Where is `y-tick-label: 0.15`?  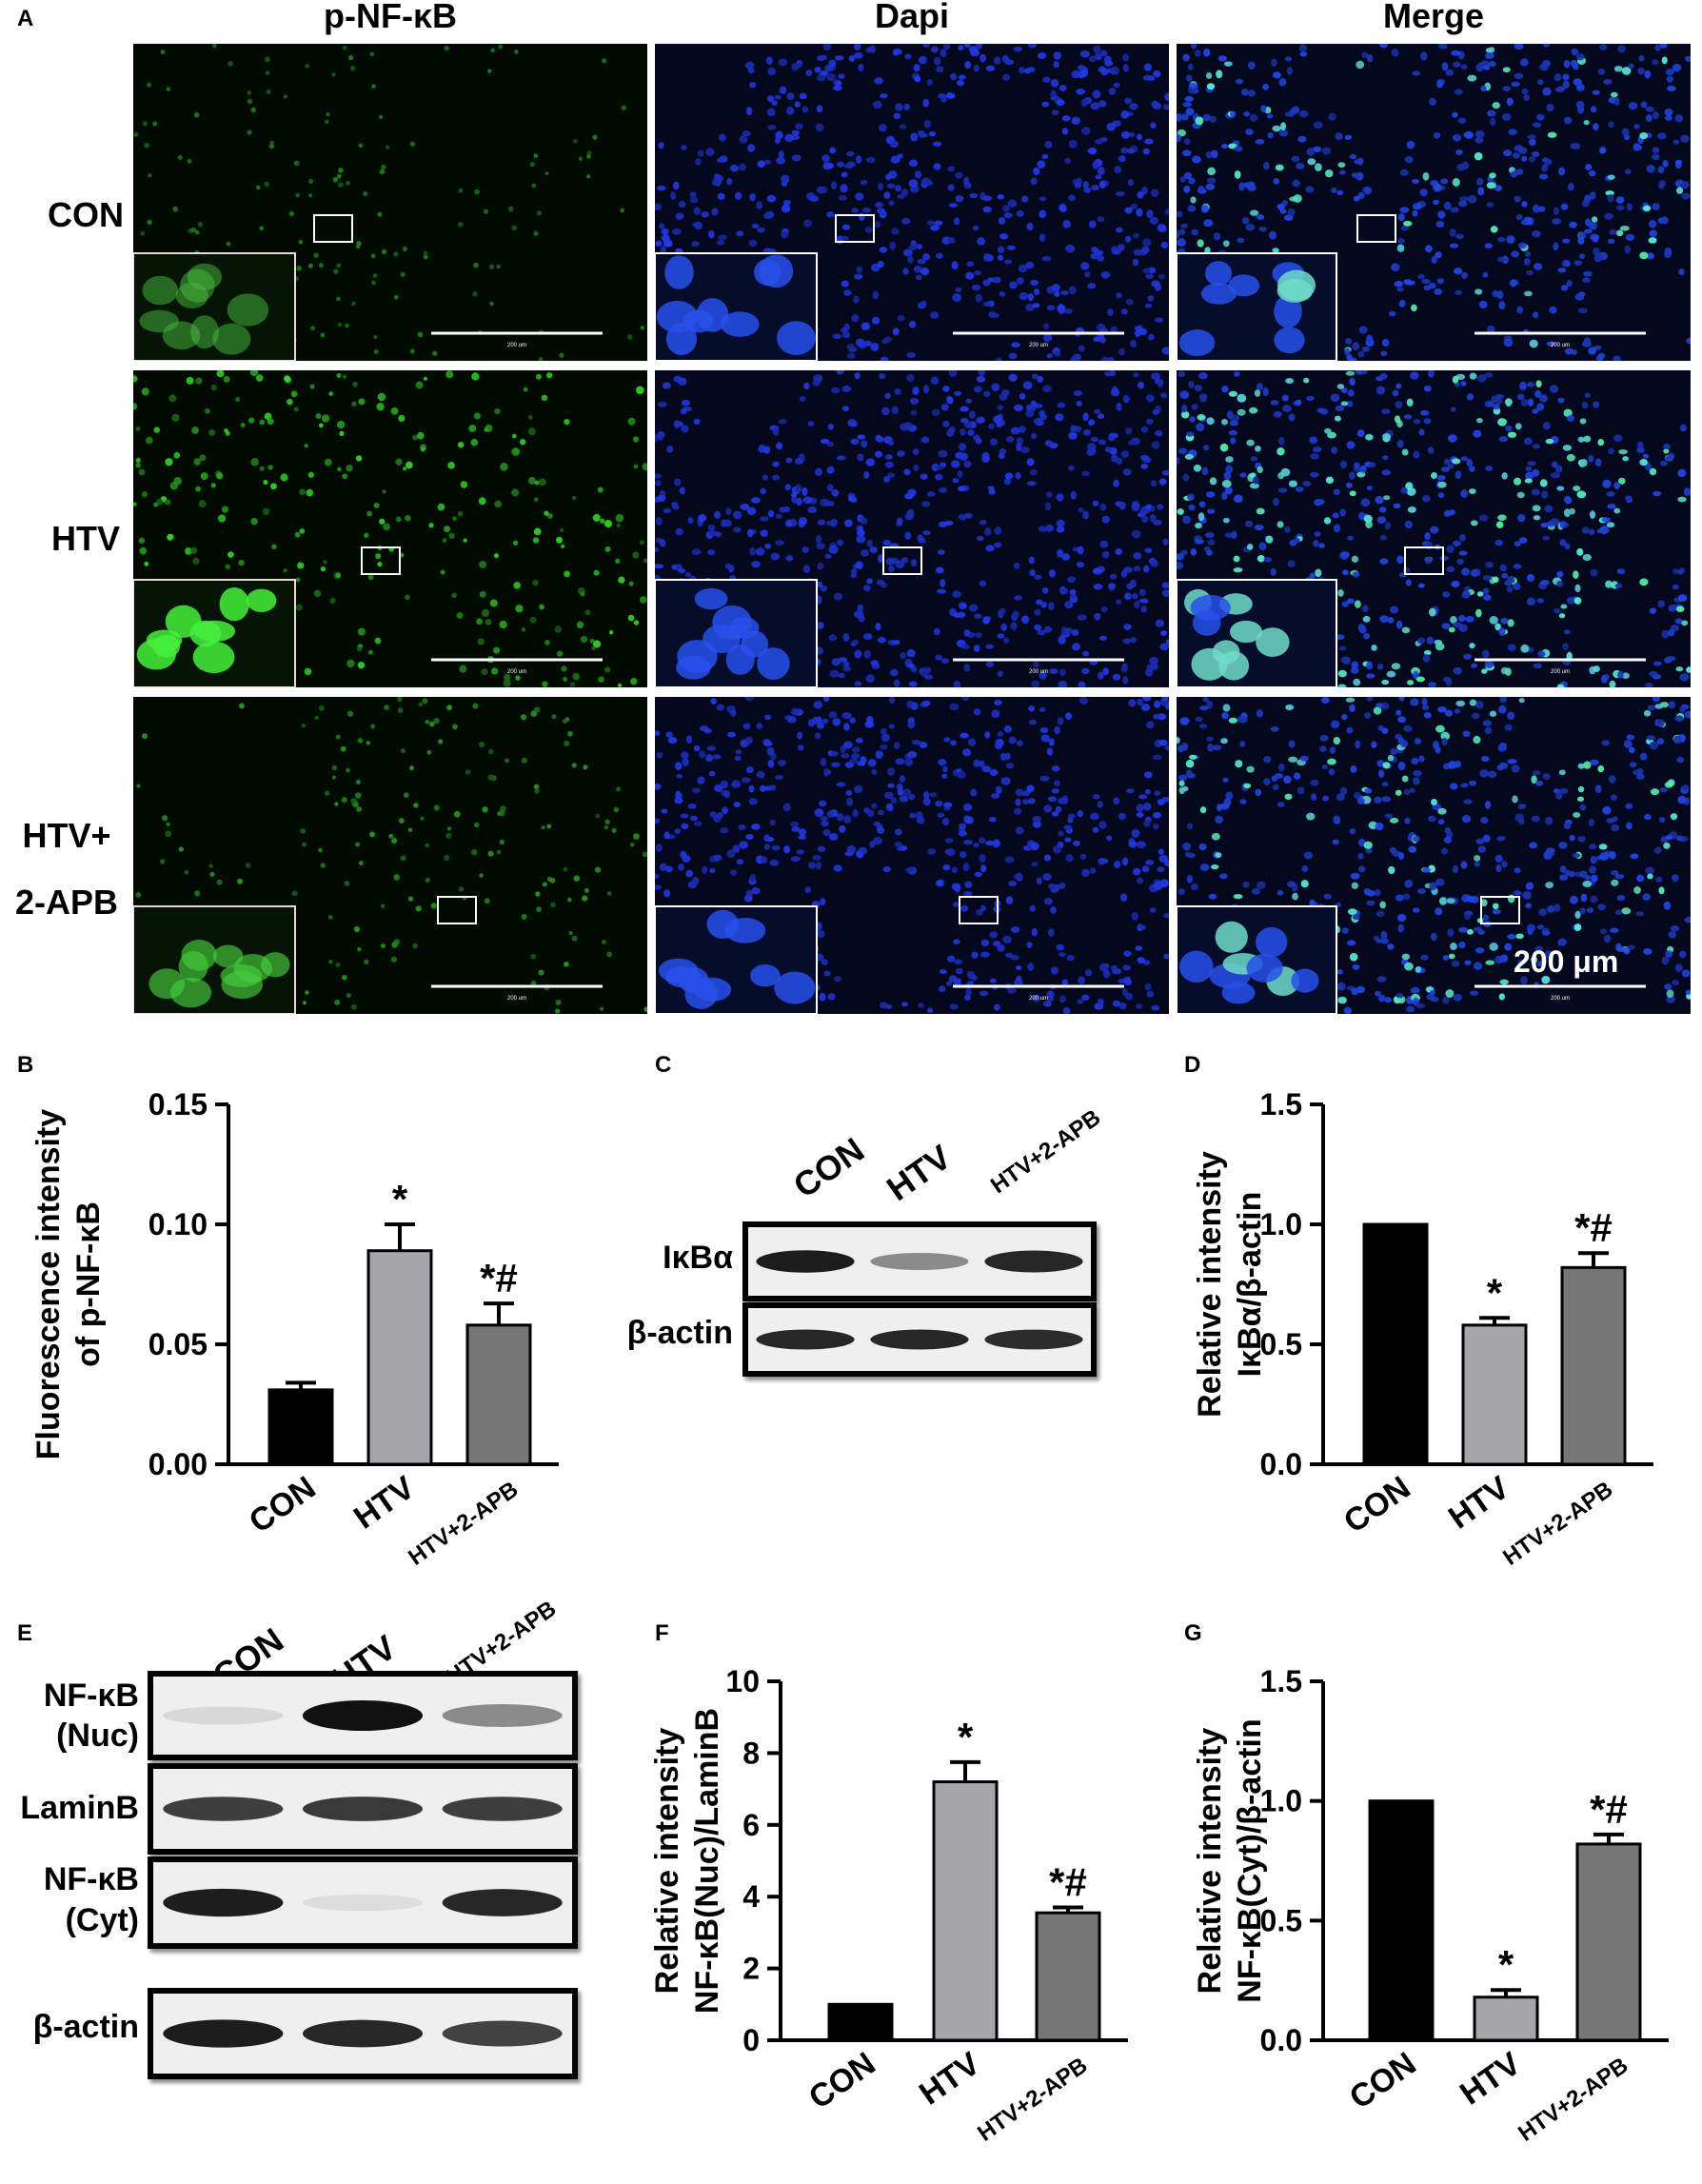 y-tick-label: 0.15 is located at coordinates (178, 1104).